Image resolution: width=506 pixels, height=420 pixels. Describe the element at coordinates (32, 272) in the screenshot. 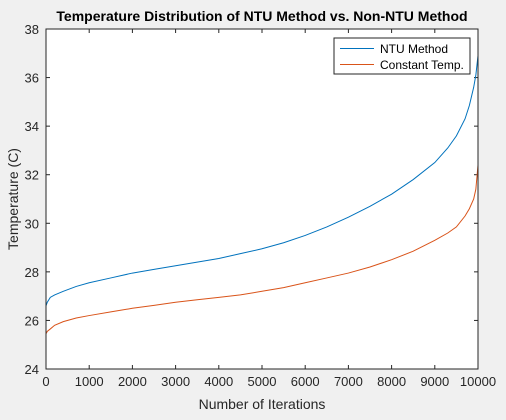

I see `y-tick-label: 28` at that location.